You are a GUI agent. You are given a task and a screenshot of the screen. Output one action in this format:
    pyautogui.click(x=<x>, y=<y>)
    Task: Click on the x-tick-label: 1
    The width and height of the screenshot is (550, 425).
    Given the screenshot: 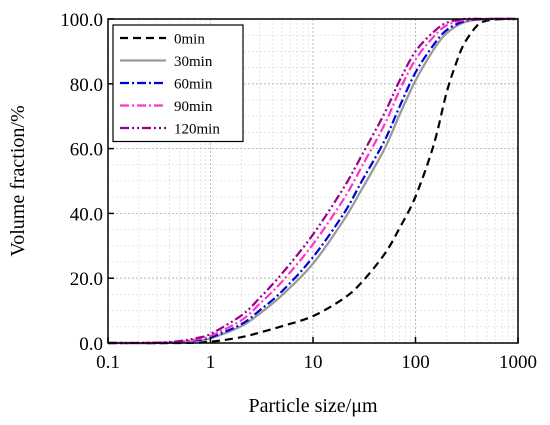 What is the action you would take?
    pyautogui.click(x=211, y=362)
    